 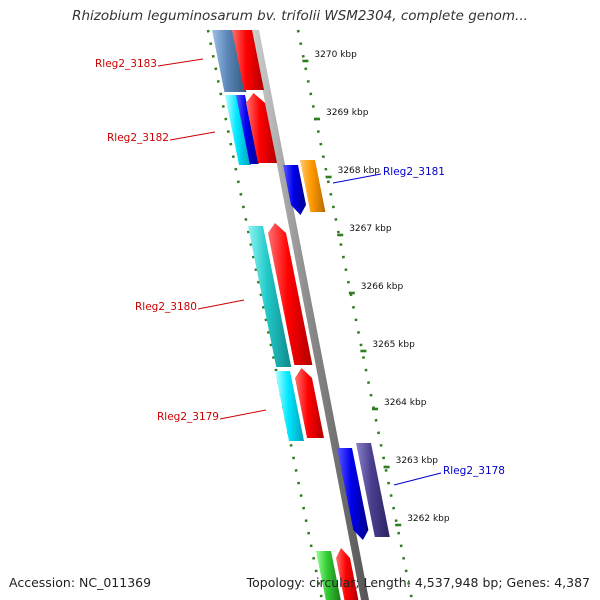 What do you see at coordinates (188, 417) in the screenshot?
I see `gene-label-rleg2_3179: Rleg2_3179` at bounding box center [188, 417].